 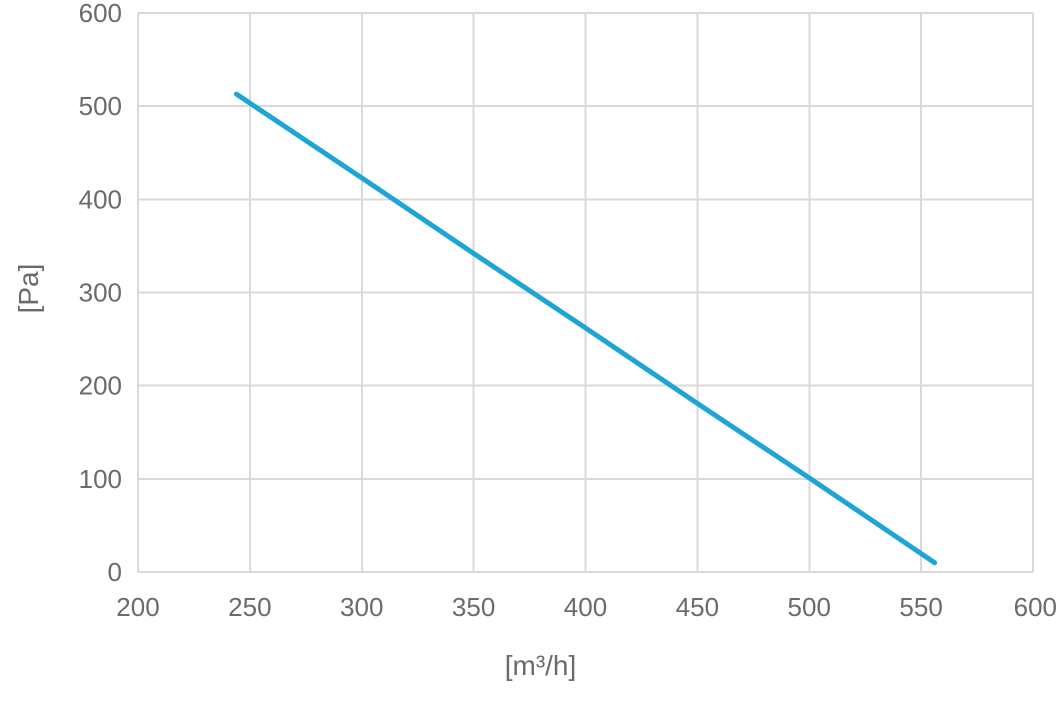 I want to click on x-tick-label: 550, so click(x=920, y=607).